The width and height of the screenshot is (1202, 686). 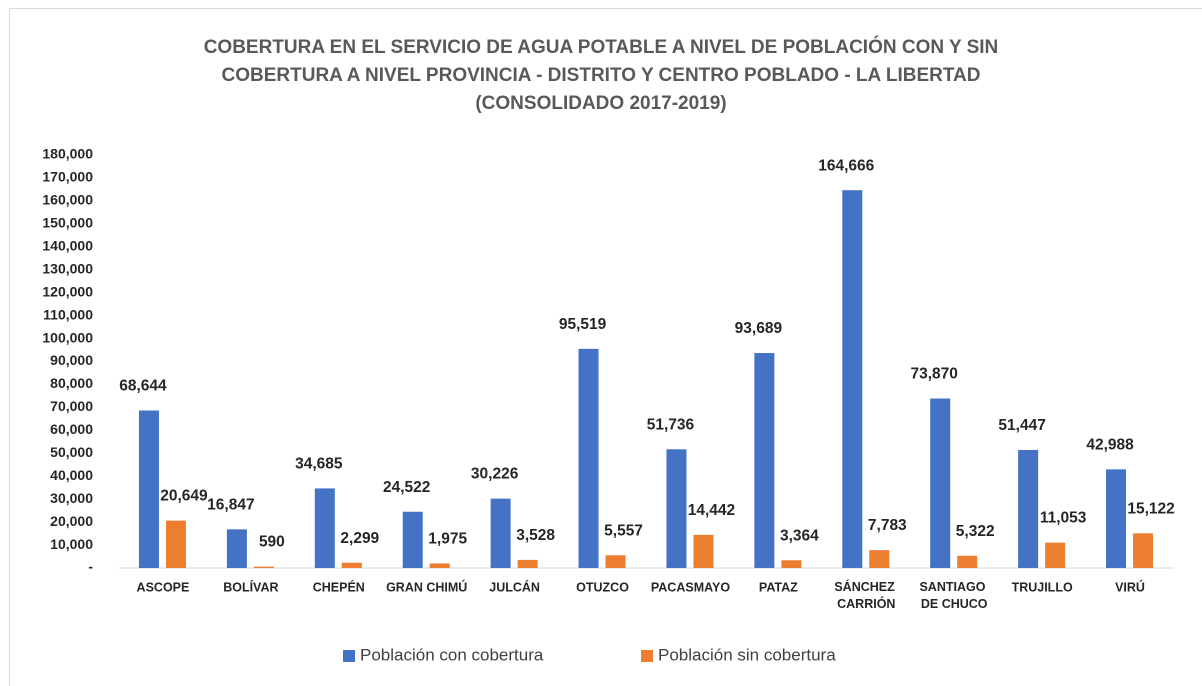 I want to click on y-tick-label: 120,000, so click(x=67, y=291).